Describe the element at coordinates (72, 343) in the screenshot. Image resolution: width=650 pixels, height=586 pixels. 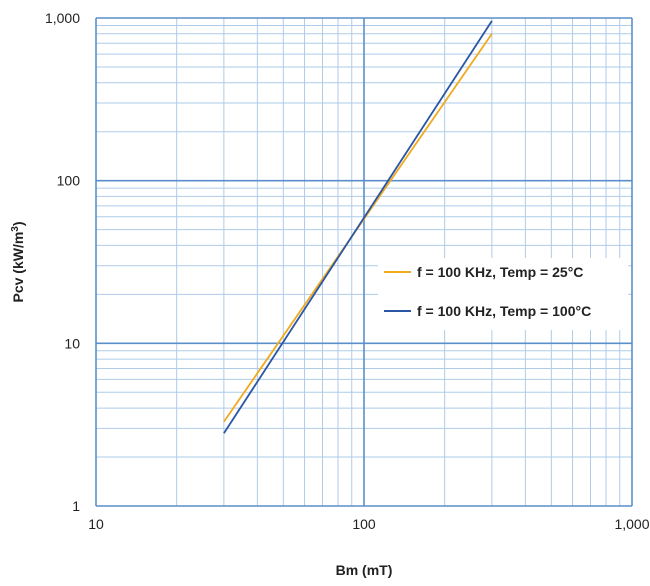
I see `y-tick-label: 10` at that location.